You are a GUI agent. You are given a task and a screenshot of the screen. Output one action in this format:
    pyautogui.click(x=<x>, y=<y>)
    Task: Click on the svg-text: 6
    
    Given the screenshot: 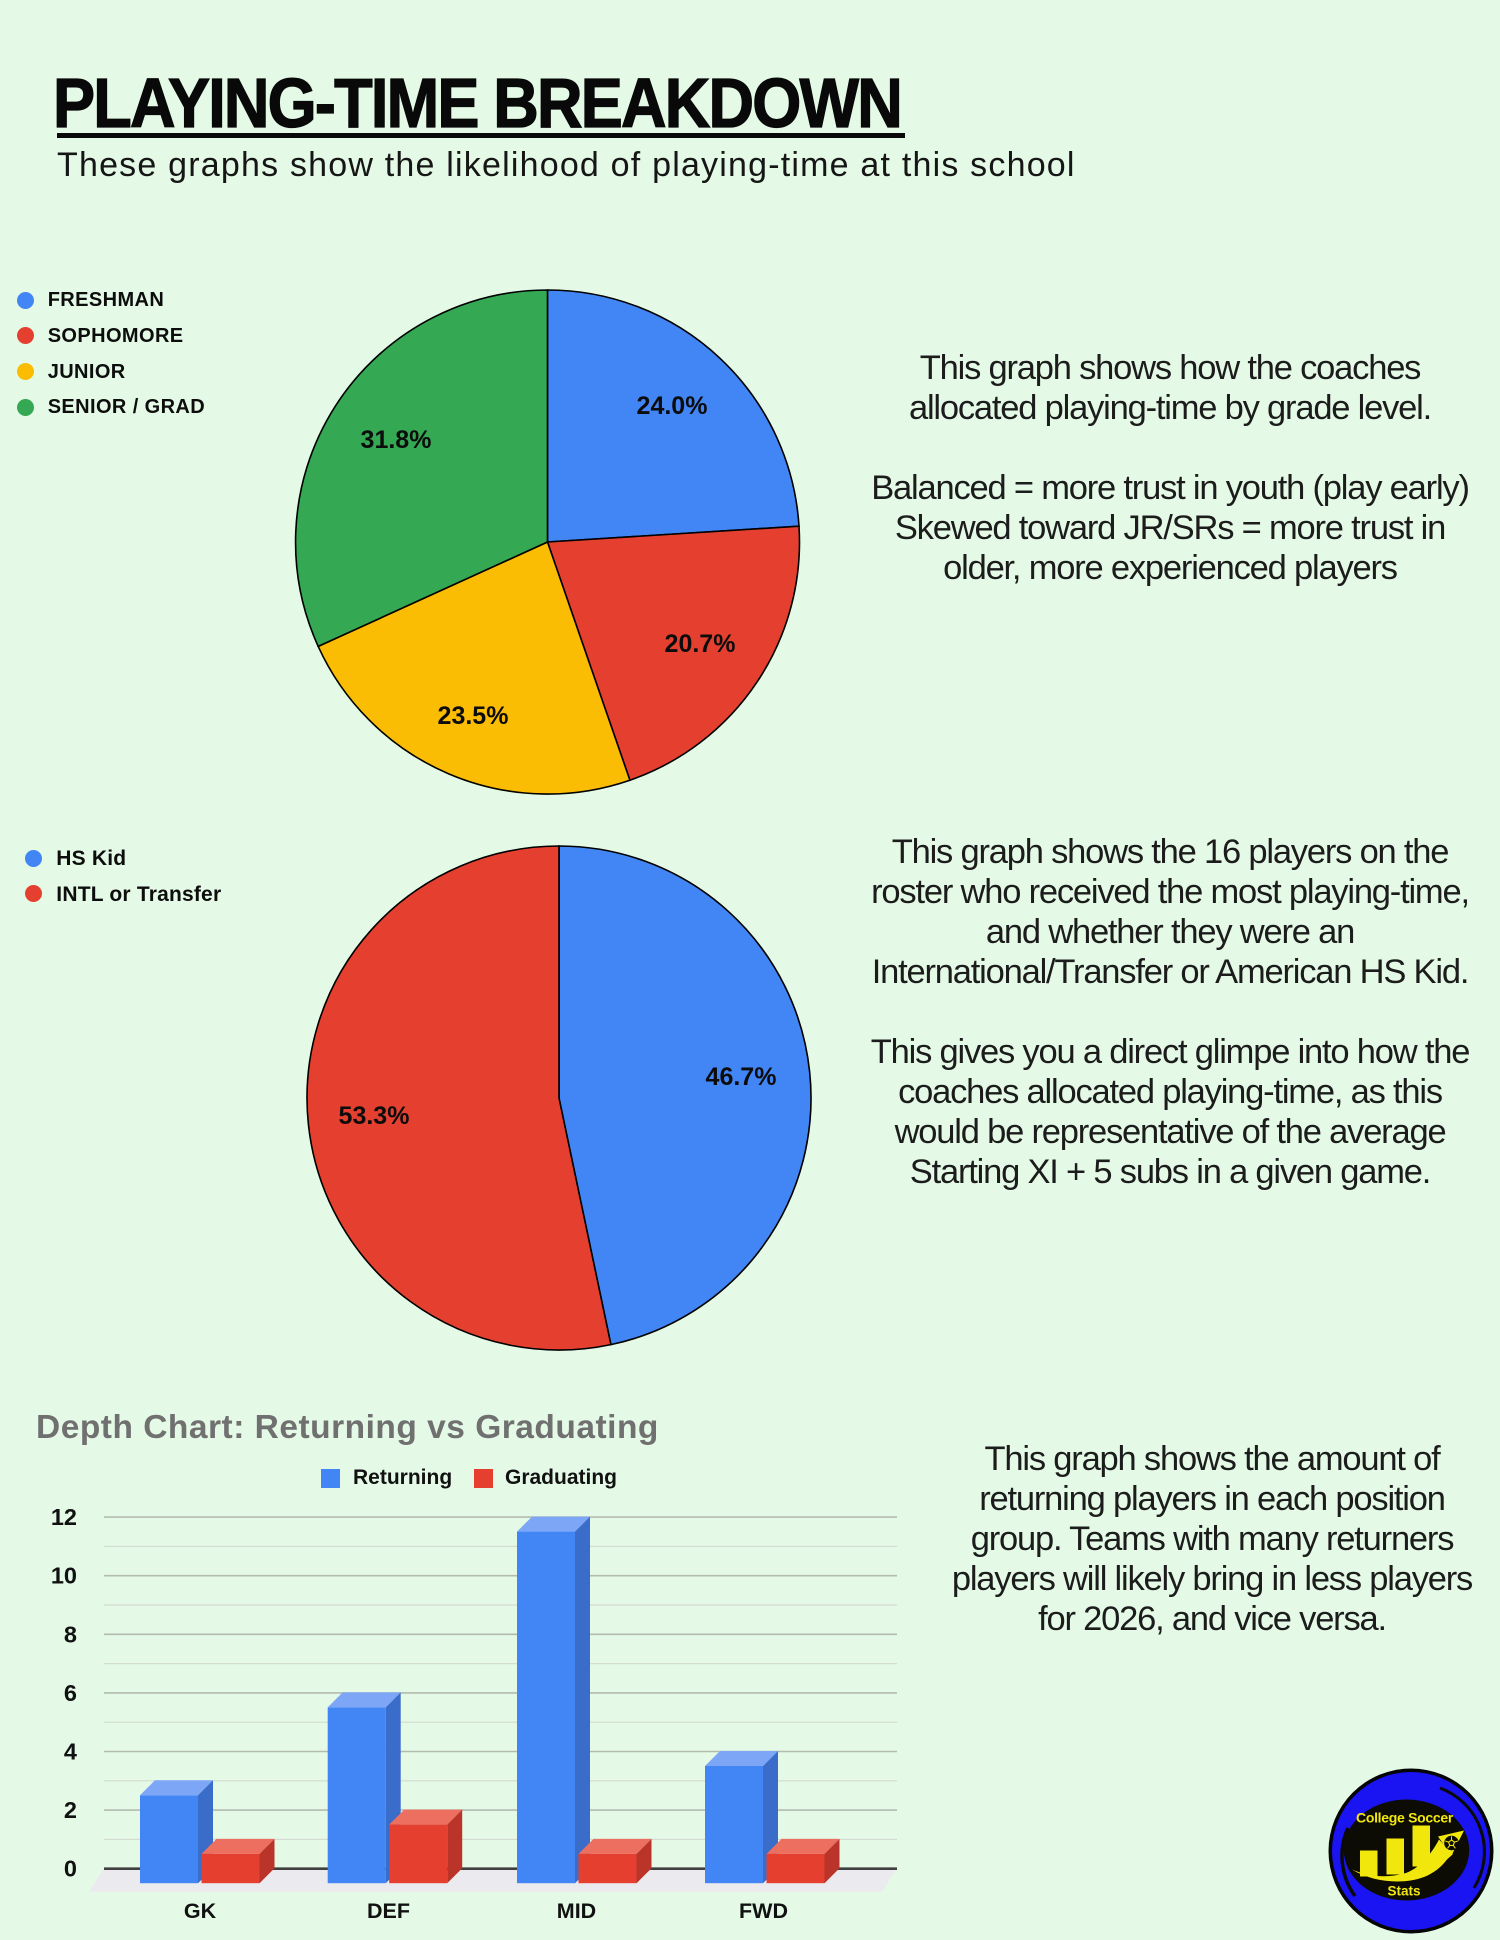 What is the action you would take?
    pyautogui.click(x=70, y=1693)
    